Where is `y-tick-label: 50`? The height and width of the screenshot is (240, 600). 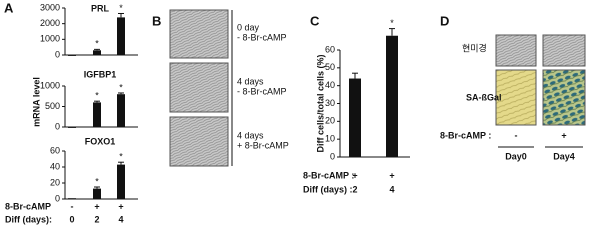 y-tick-label: 50 is located at coordinates (330, 67).